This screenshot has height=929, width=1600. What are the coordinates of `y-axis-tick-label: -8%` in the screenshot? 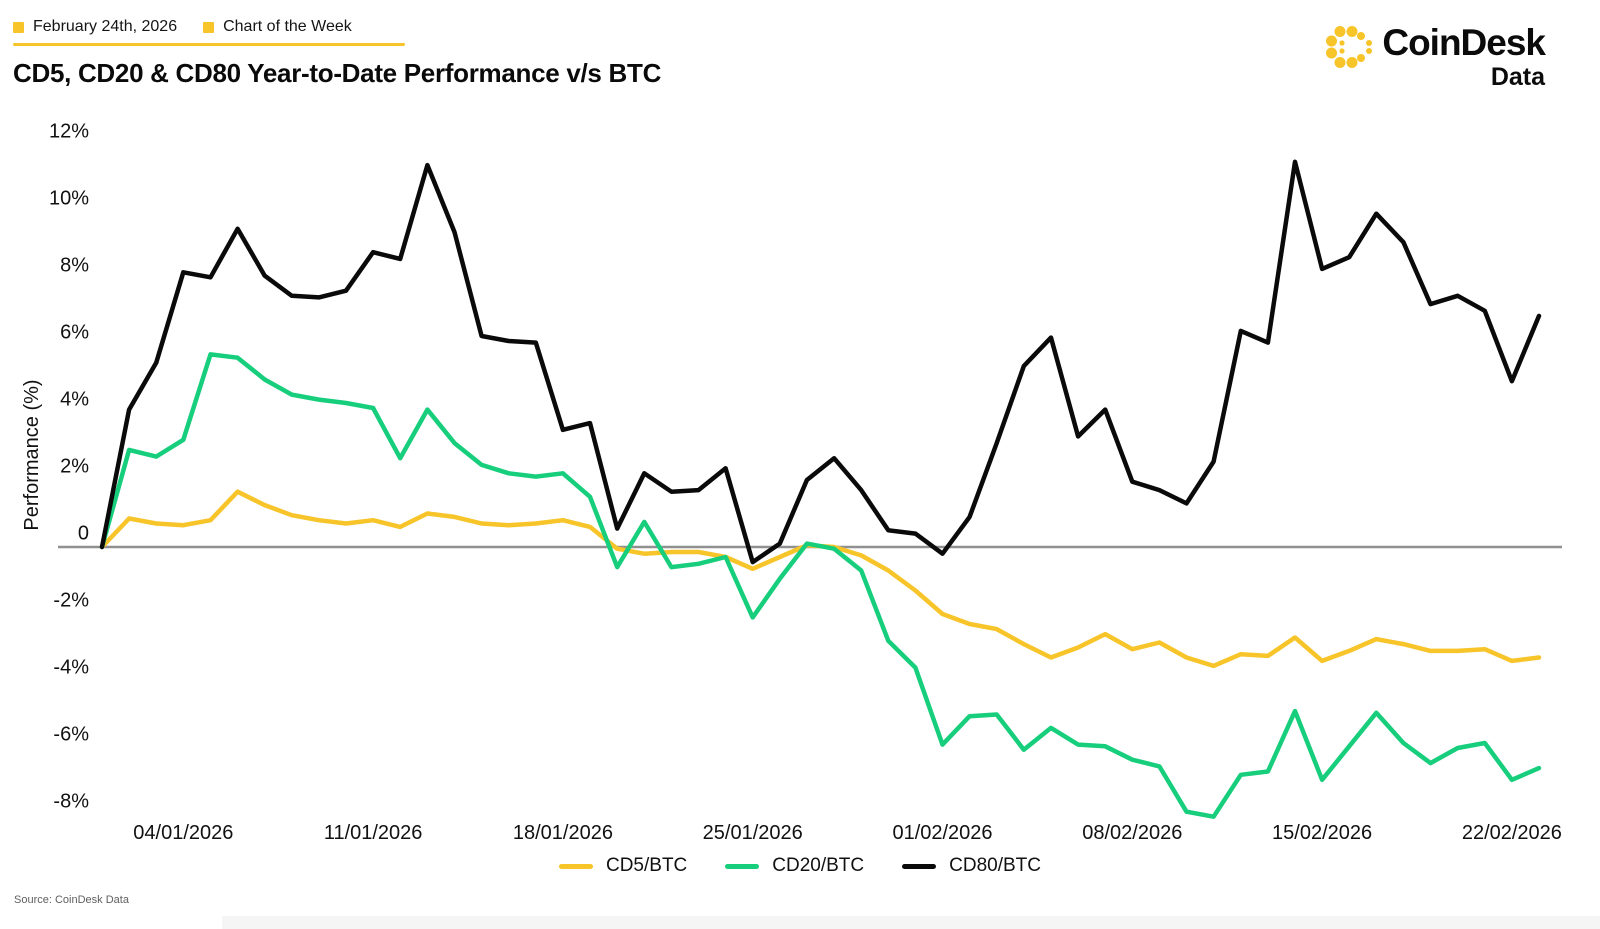 It's located at (71, 801).